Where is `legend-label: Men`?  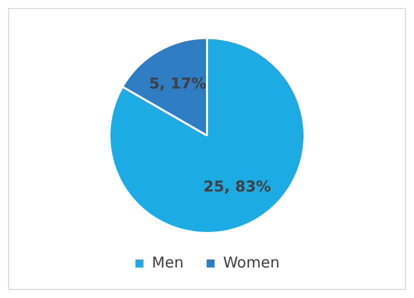
legend-label: Men is located at coordinates (168, 262).